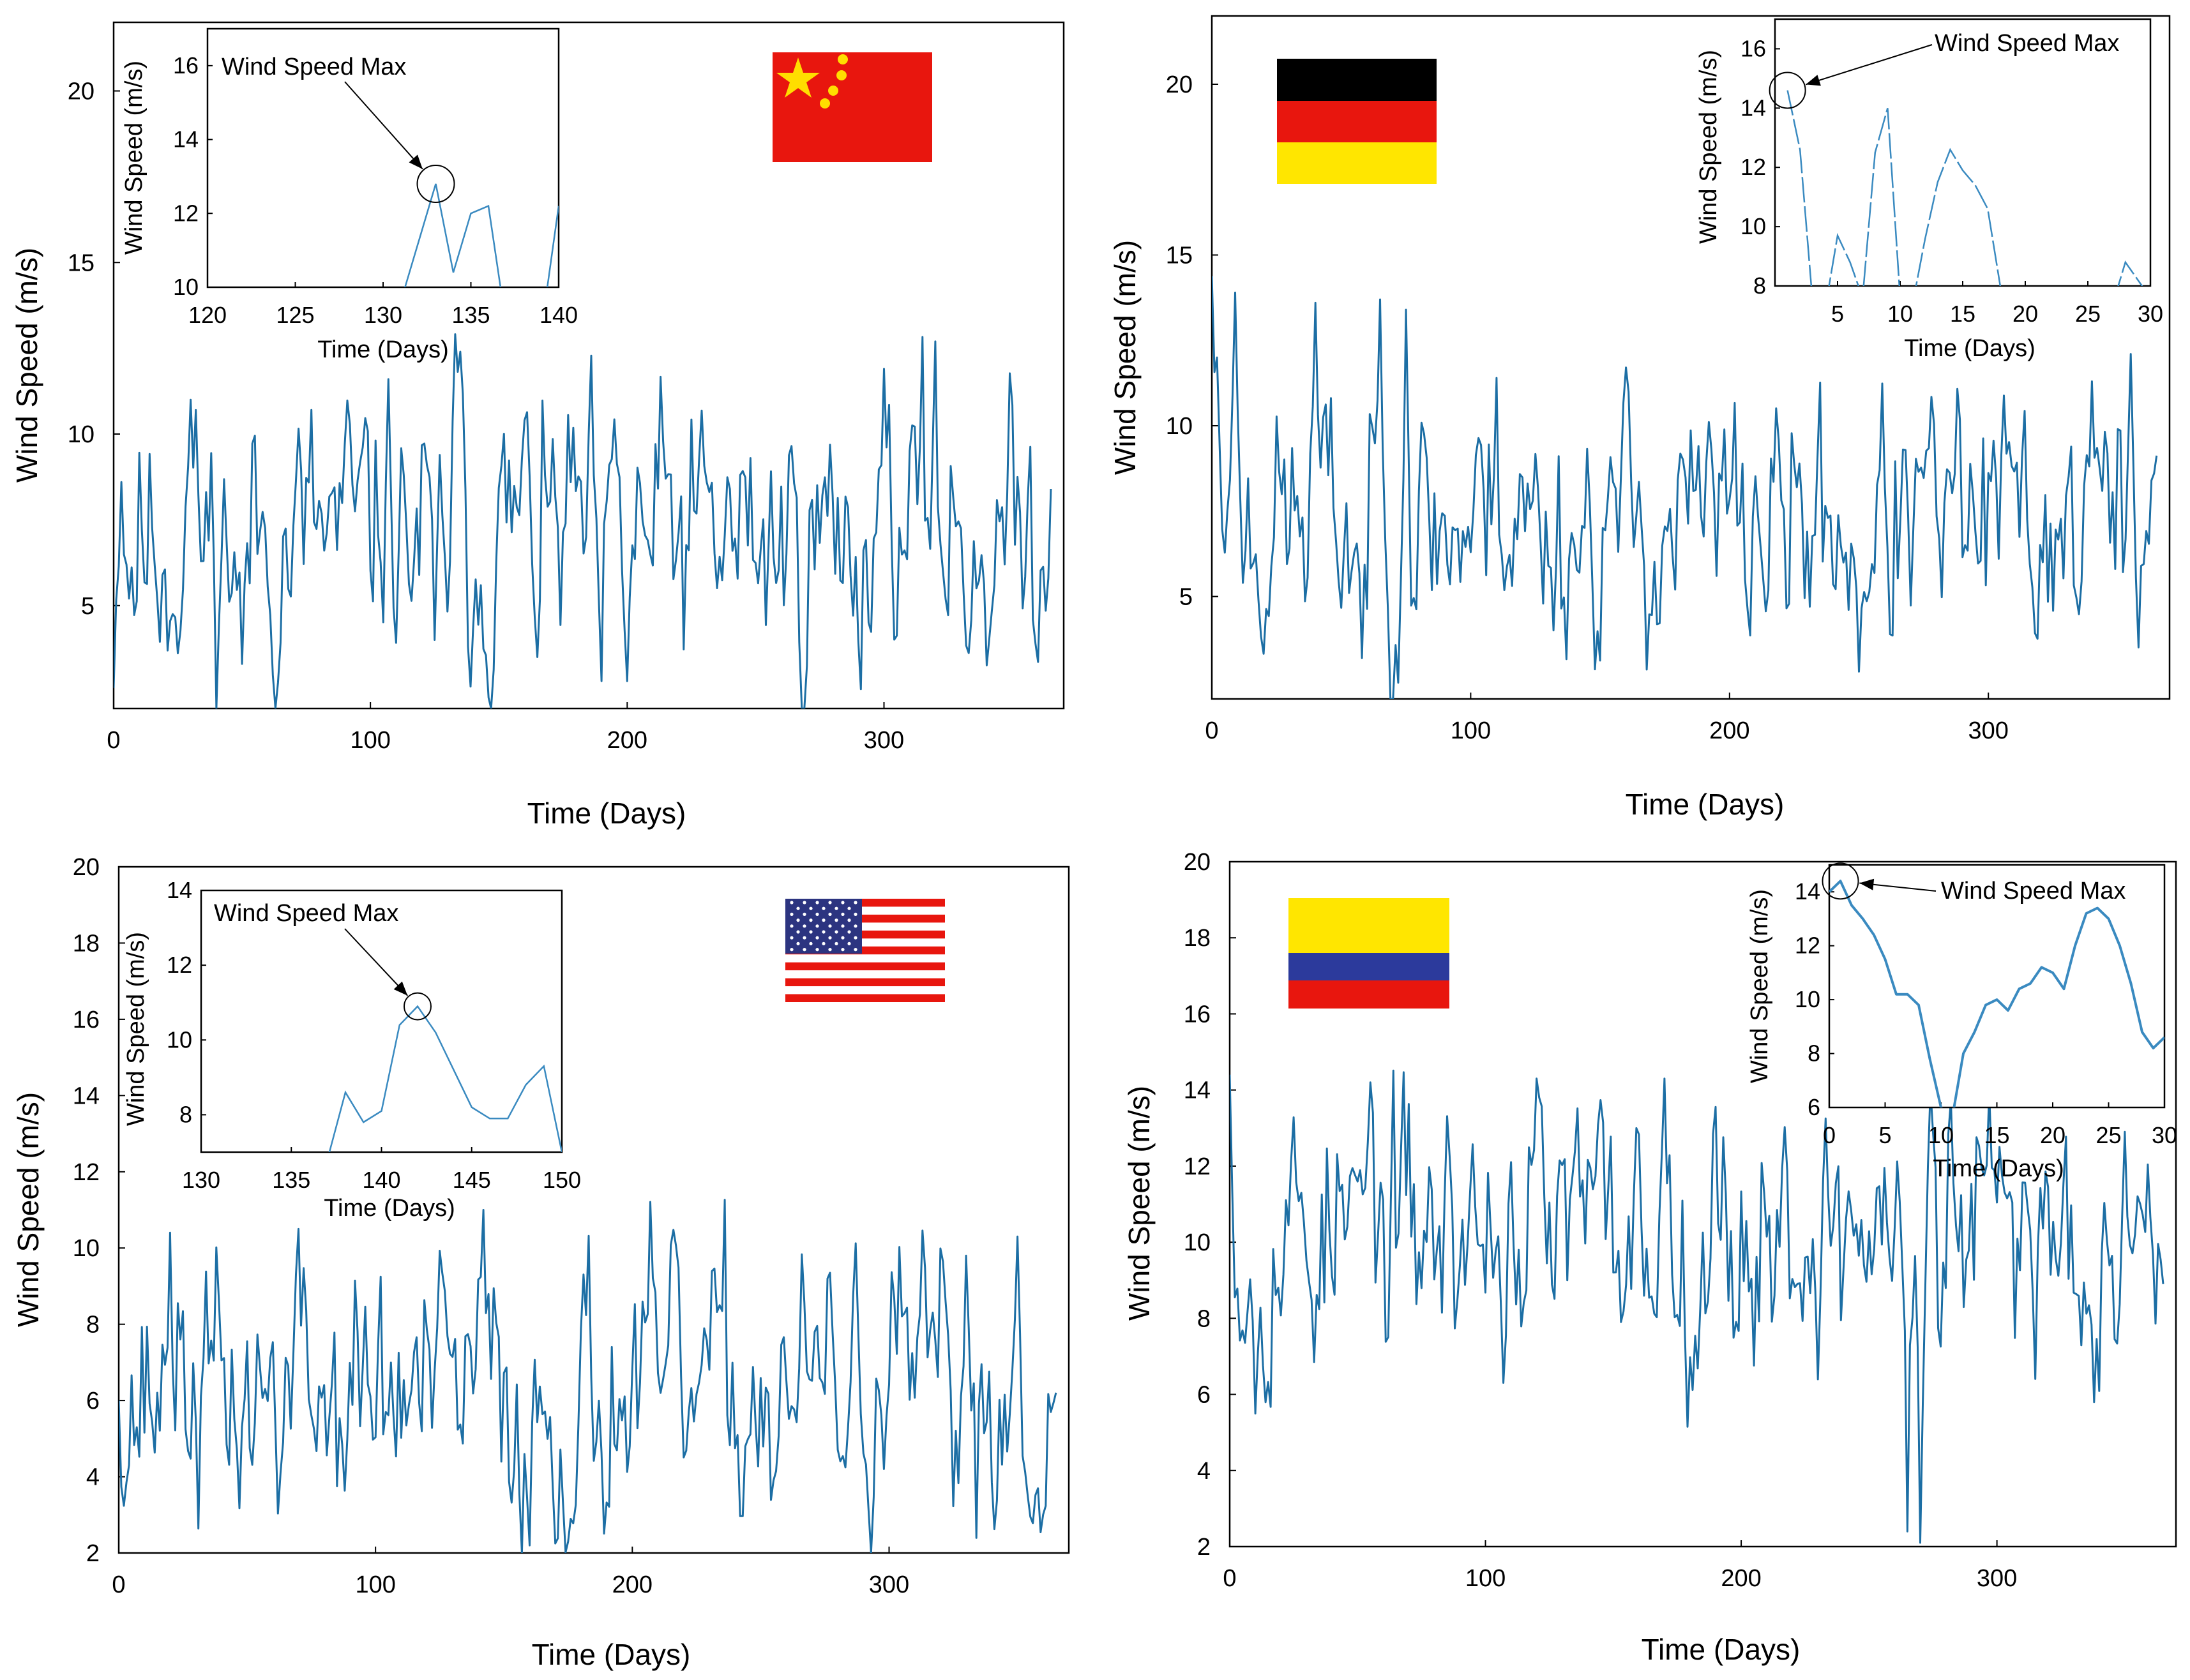 This screenshot has height=1680, width=2190. Describe the element at coordinates (2108, 1135) in the screenshot. I see `inset-x-tick-label: 25` at that location.